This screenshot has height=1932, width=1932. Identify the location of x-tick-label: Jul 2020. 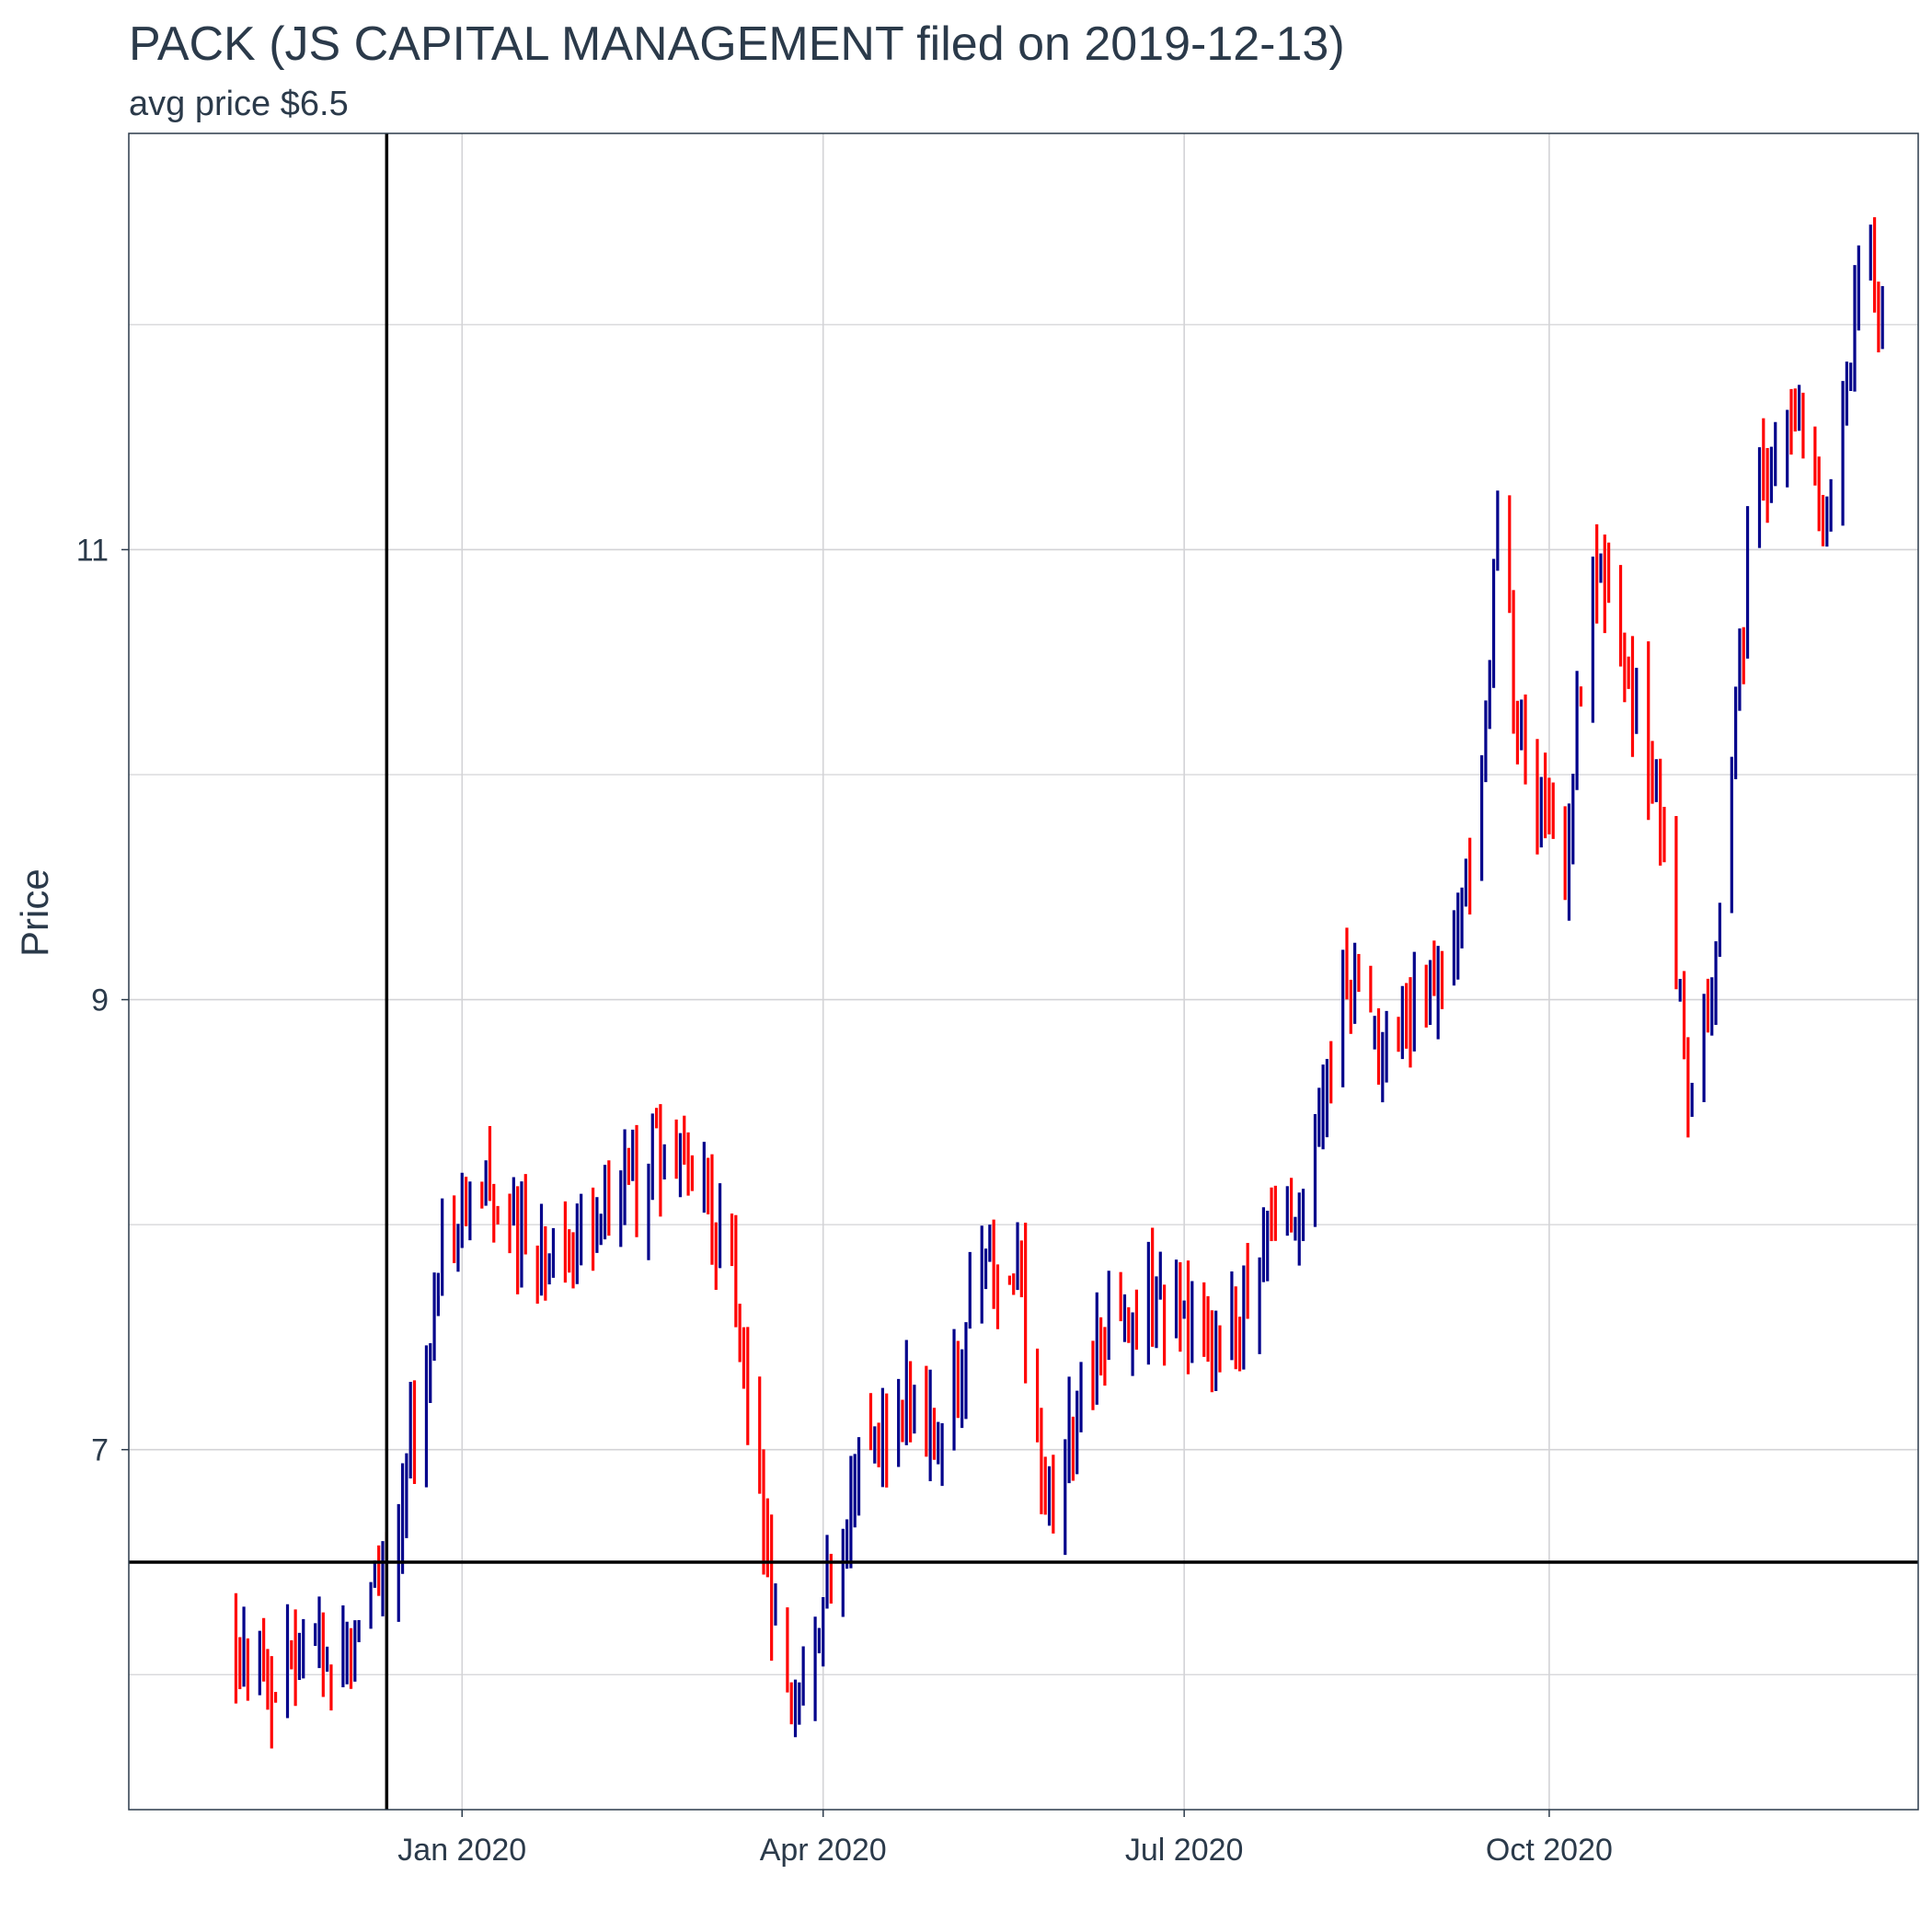
(1184, 1850).